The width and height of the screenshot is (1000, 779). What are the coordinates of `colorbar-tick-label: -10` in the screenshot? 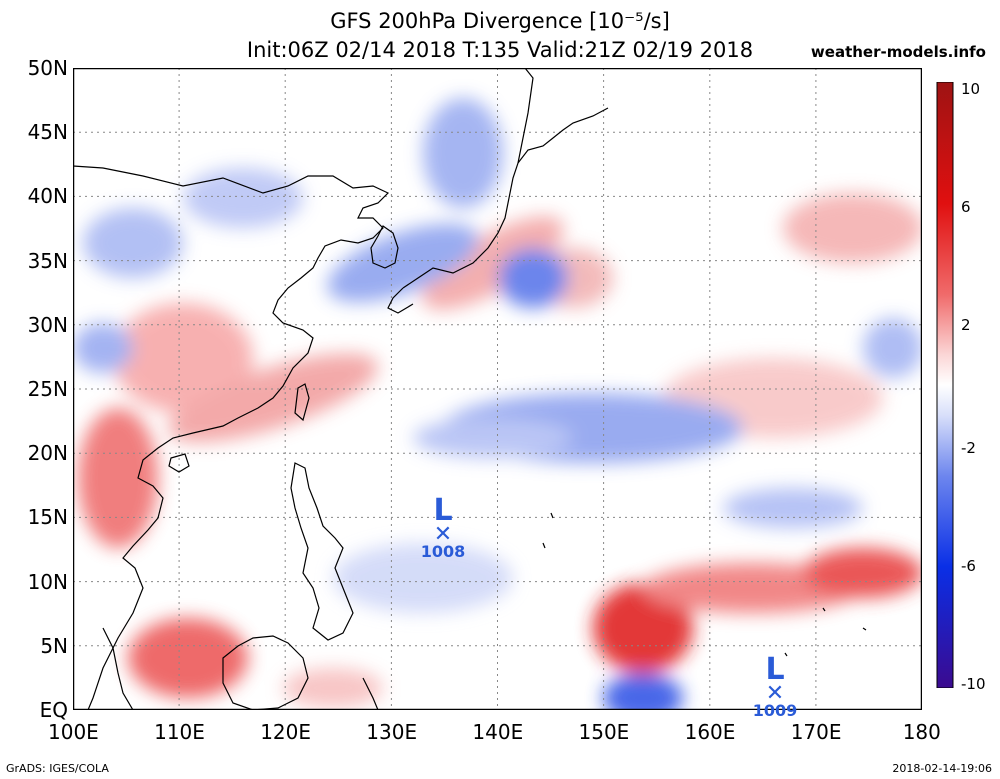 It's located at (973, 684).